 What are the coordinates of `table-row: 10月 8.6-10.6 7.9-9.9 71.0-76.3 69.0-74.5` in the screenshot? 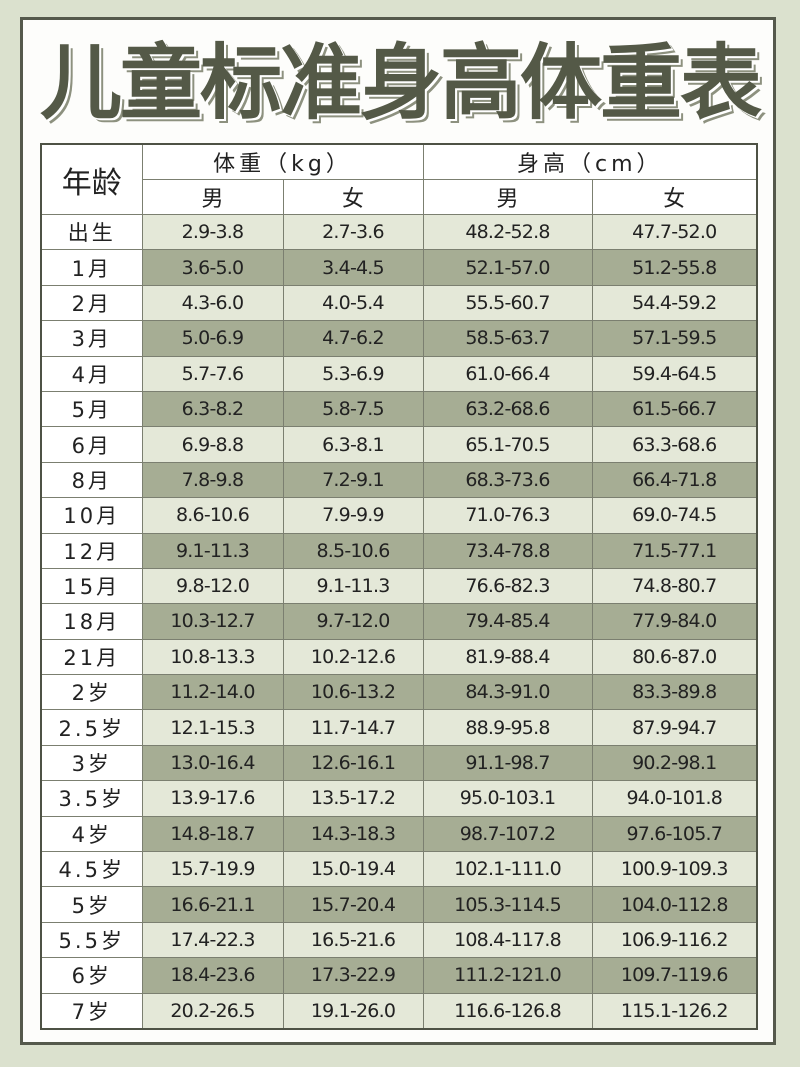 It's located at (399, 515).